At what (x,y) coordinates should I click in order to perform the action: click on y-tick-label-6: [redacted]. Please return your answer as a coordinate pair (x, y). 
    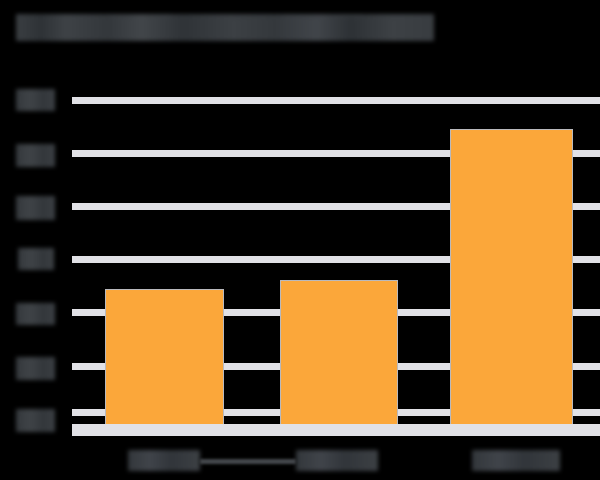
    Looking at the image, I should click on (35, 100).